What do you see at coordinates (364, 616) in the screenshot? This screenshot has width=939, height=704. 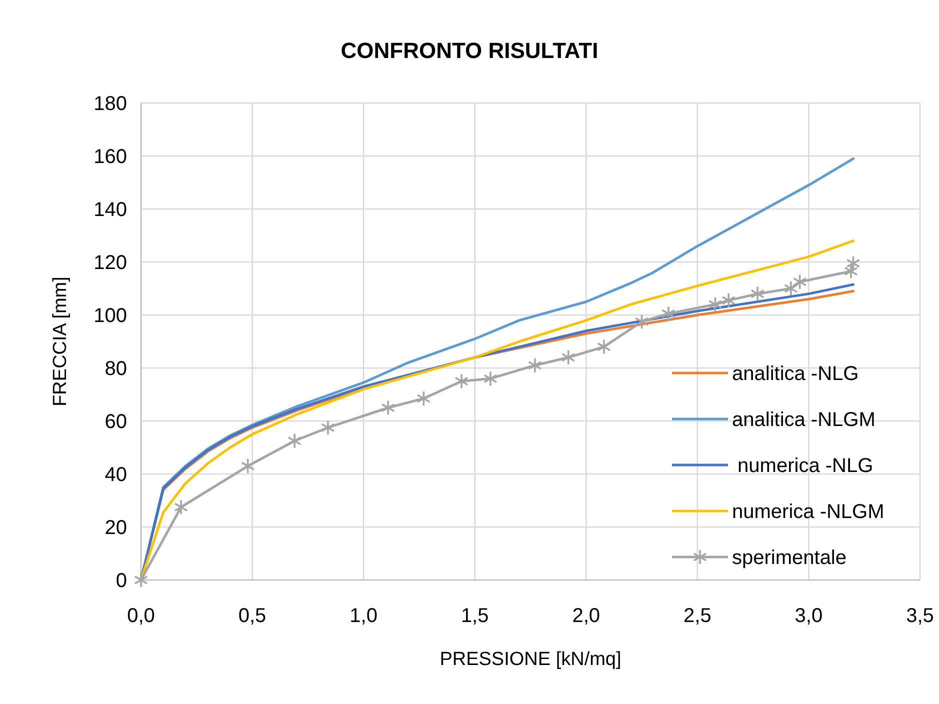 I see `x-tick-label: 1,0` at bounding box center [364, 616].